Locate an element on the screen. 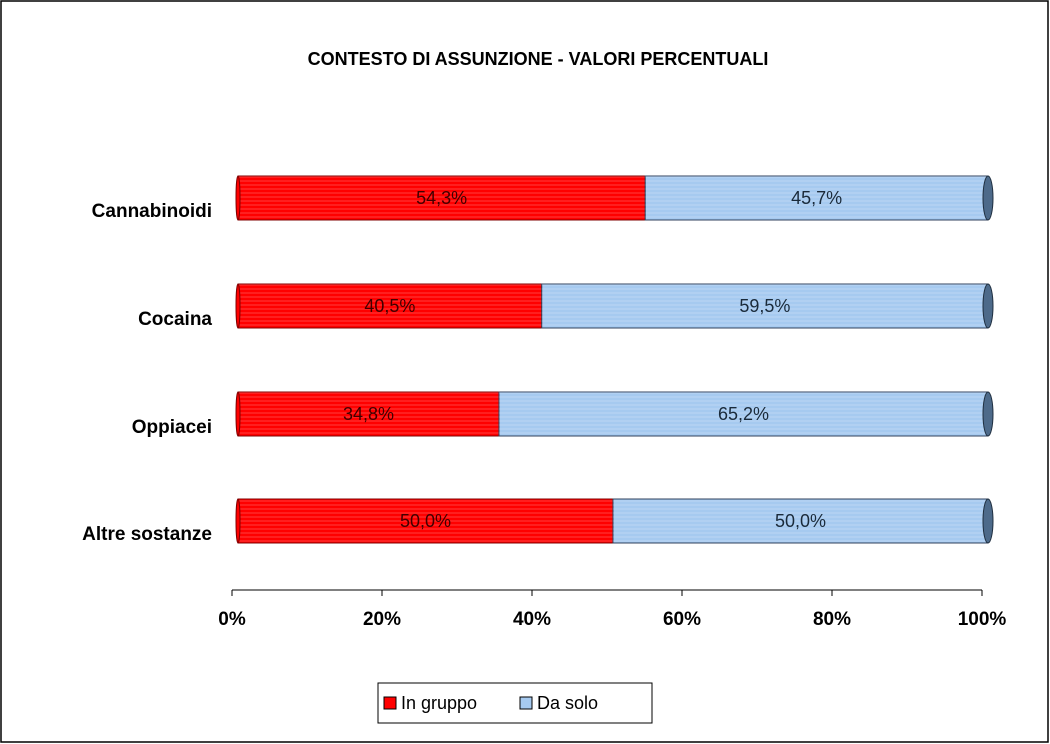 Image resolution: width=1050 pixels, height=744 pixels. value-label: 34,8% is located at coordinates (368, 414).